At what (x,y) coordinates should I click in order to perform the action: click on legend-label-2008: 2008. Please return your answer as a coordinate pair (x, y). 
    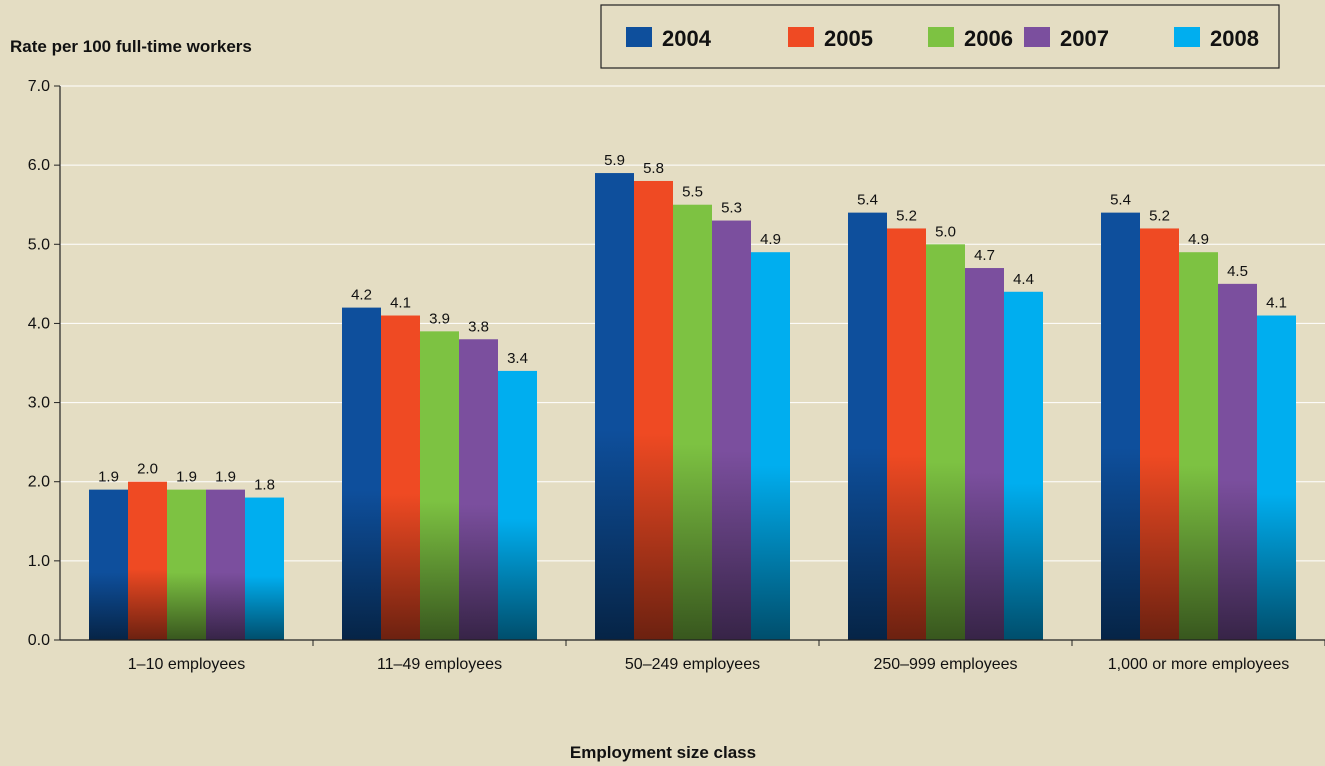
    Looking at the image, I should click on (1234, 38).